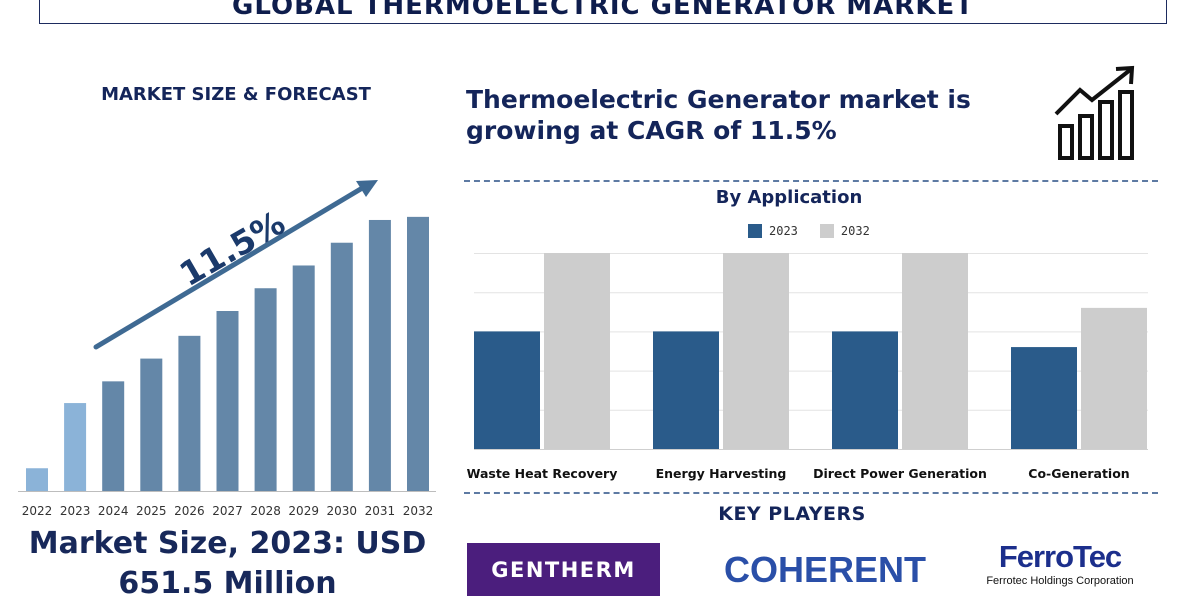 This screenshot has height=604, width=1200. I want to click on page-title: GLOBAL THERMOELECTRIC GENERATOR MARKET, so click(603, 10).